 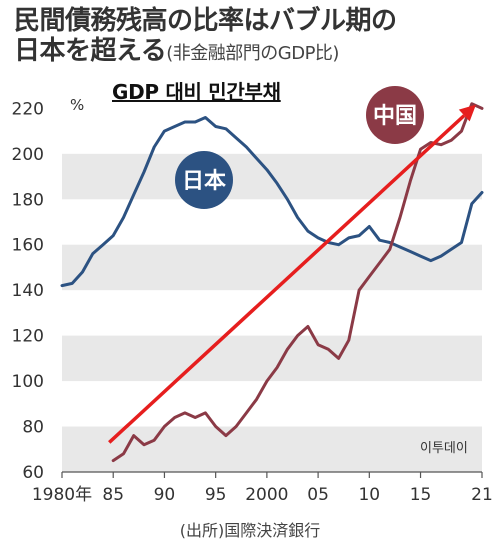 What do you see at coordinates (444, 448) in the screenshot?
I see `watermark-text: 이투데이` at bounding box center [444, 448].